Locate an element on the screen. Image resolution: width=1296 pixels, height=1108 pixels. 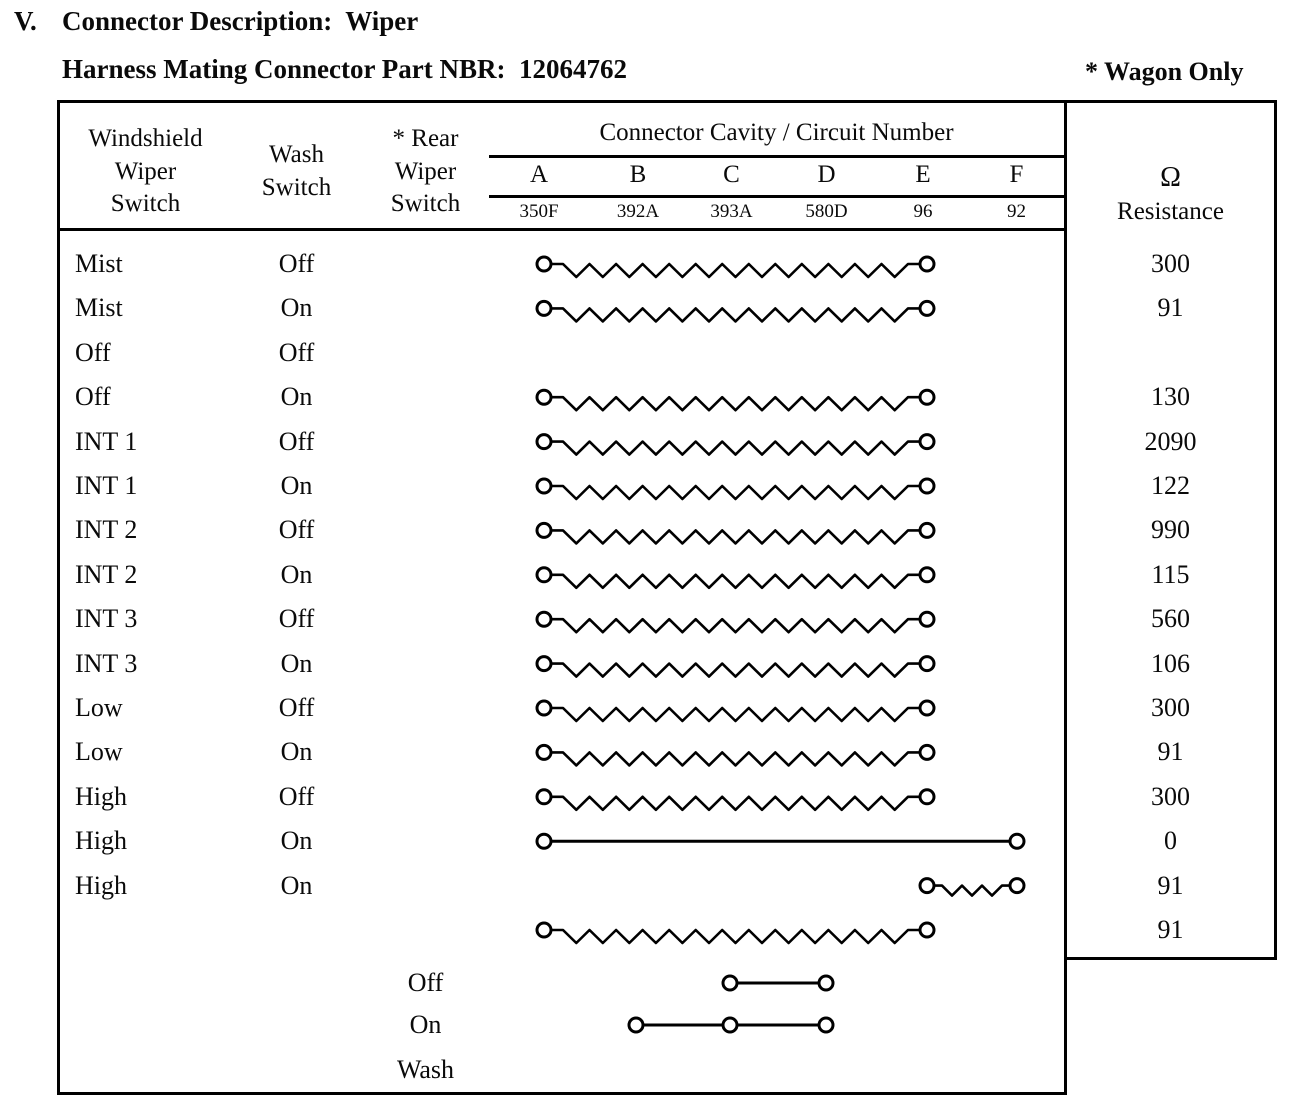
rear-wiper-cell: Wash is located at coordinates (425, 1069).